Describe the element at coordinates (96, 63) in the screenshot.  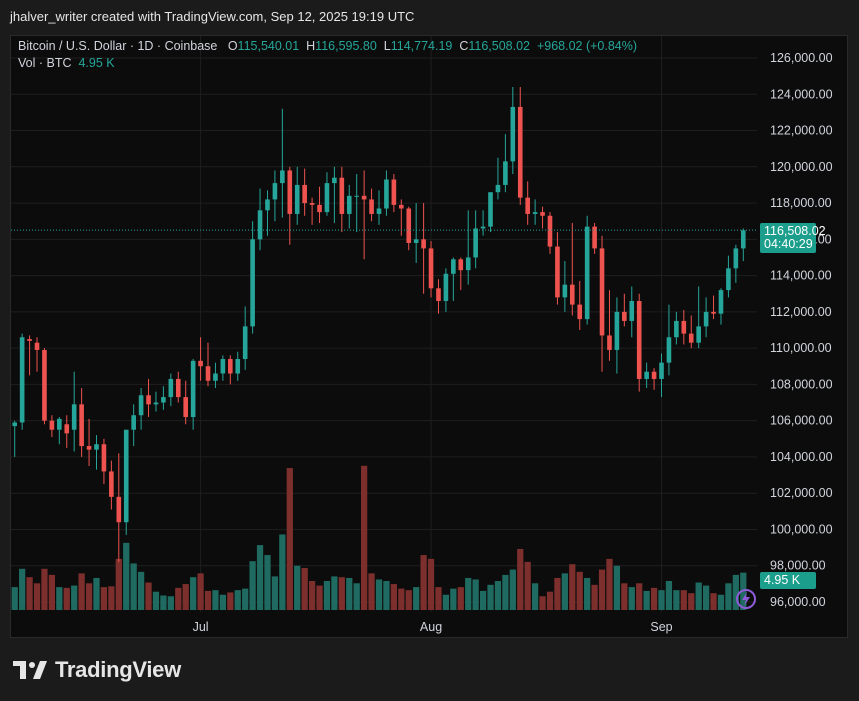
I see `volume-value: 4.95 K` at that location.